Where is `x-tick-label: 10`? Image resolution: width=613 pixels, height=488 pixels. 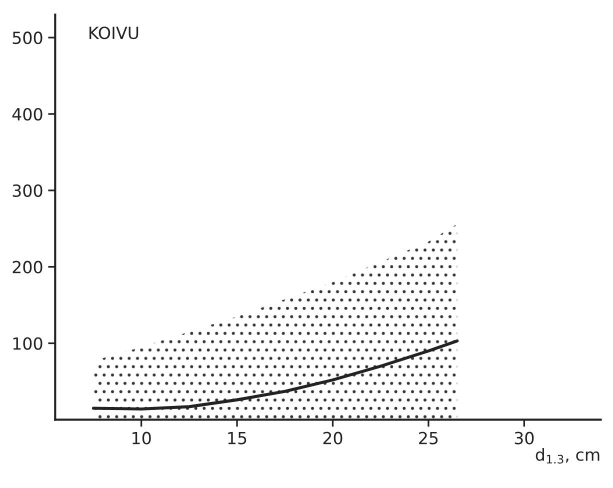 x-tick-label: 10 is located at coordinates (141, 438).